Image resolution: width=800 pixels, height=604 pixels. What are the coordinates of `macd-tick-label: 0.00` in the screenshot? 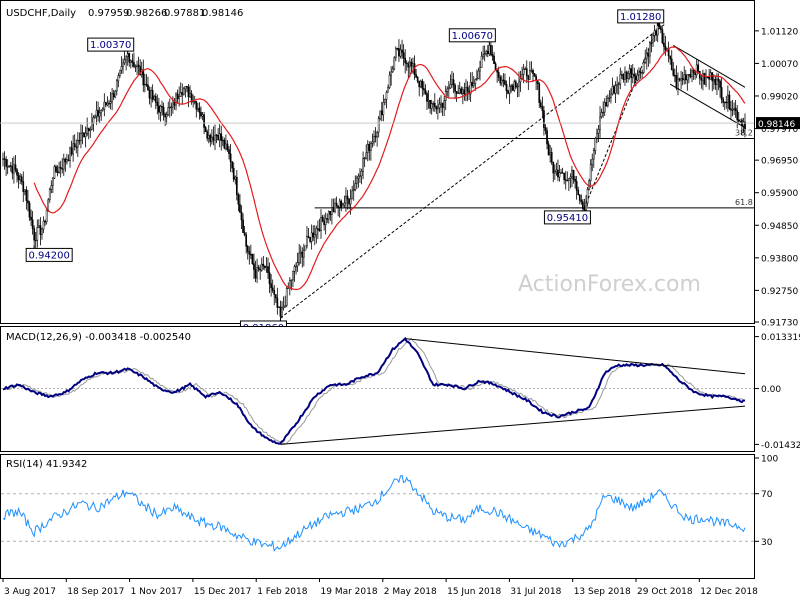 It's located at (771, 390).